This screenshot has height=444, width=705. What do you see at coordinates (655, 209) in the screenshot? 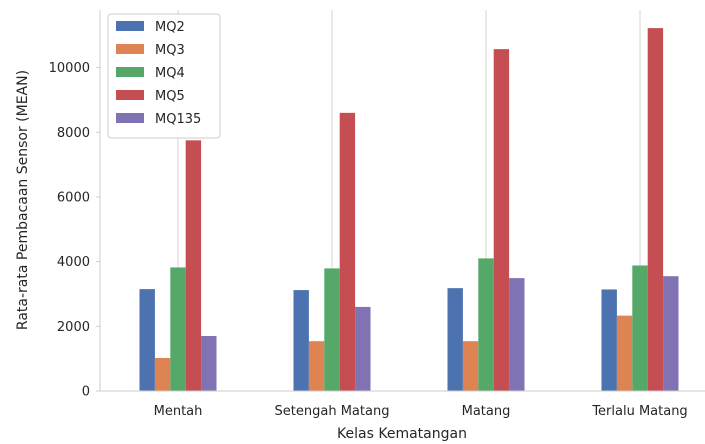
I see `bar-mq5-terlalu-matang` at bounding box center [655, 209].